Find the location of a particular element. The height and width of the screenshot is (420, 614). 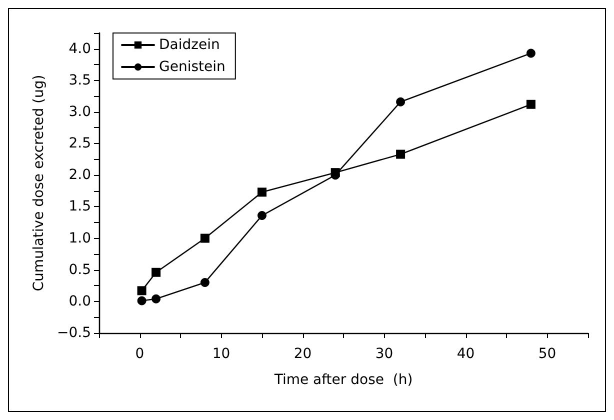

x-tick-label: 30 is located at coordinates (384, 354).